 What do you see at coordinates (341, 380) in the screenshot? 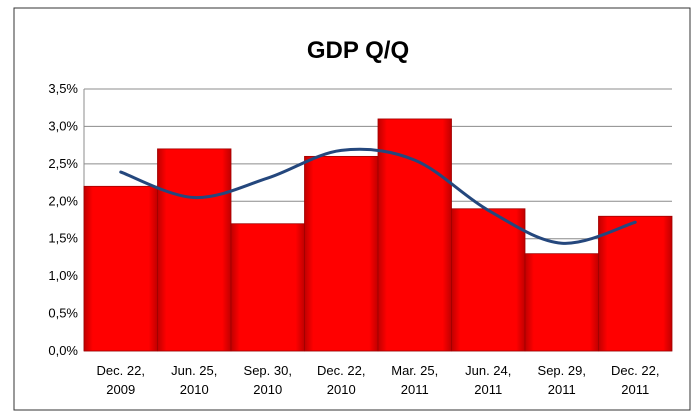
I see `x-tick-label: Dec. 22, 2010` at bounding box center [341, 380].